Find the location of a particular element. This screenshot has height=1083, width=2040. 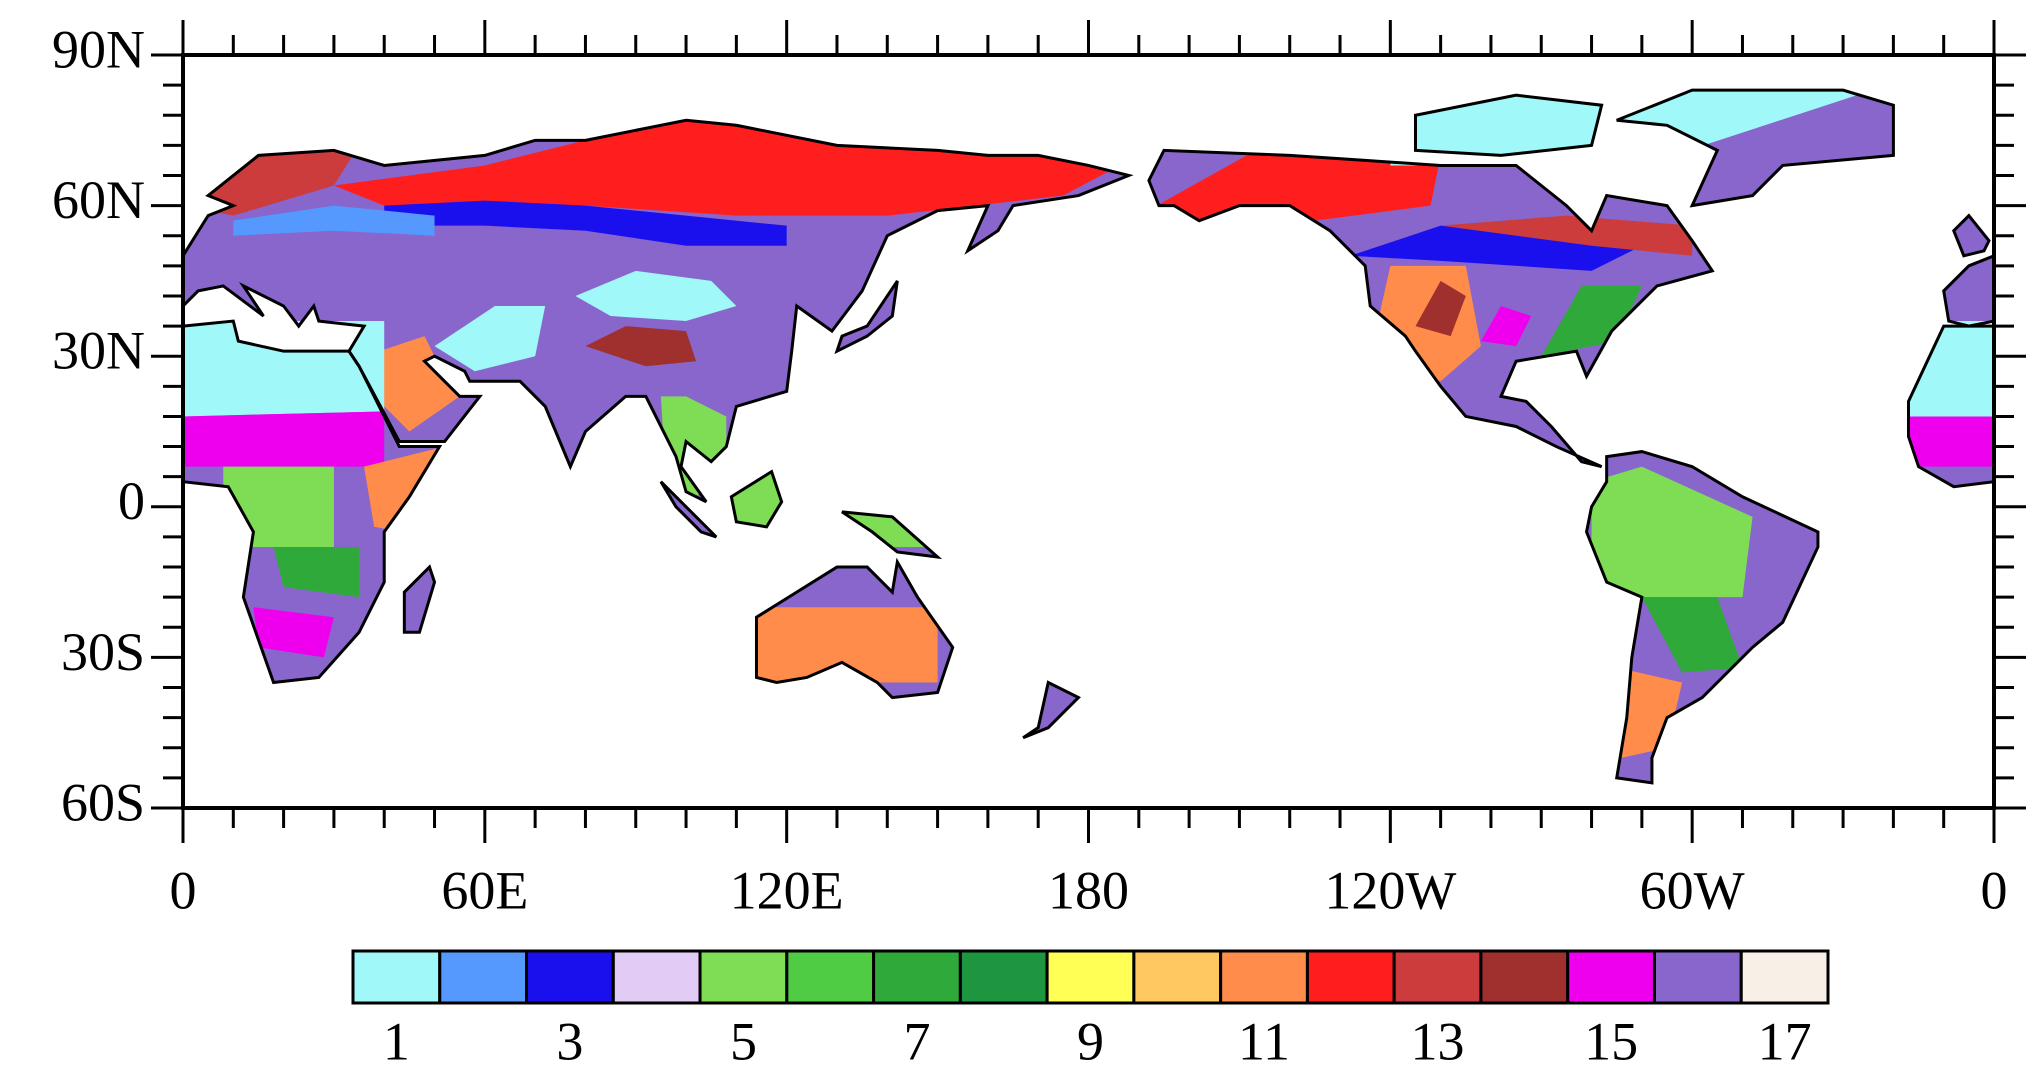

colorbar-label: 5 is located at coordinates (743, 1041).